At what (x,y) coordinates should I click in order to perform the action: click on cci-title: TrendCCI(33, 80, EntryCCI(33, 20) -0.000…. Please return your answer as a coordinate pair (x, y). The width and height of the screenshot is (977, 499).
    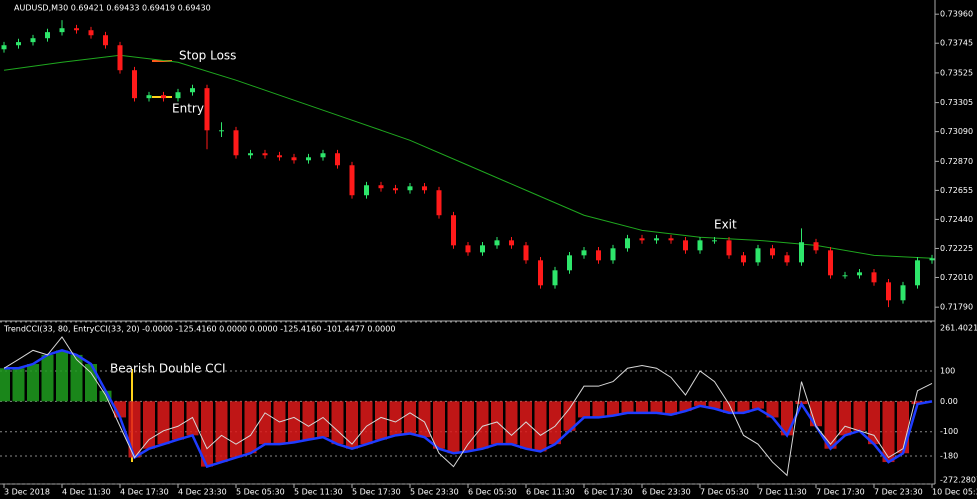
    Looking at the image, I should click on (199, 329).